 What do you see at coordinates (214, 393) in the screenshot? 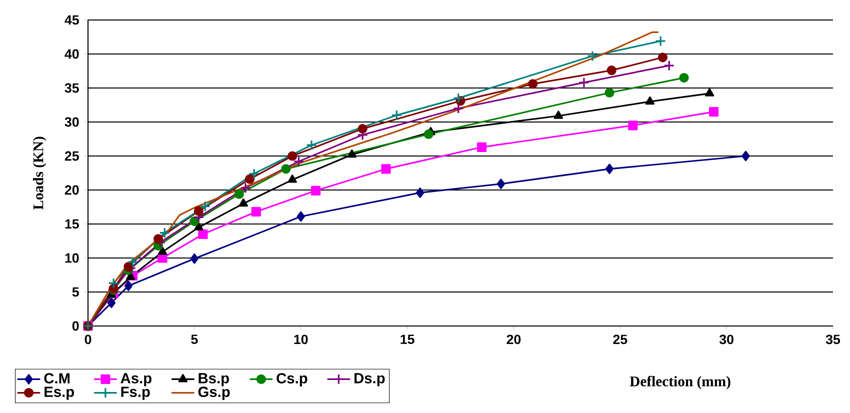
I see `legend-label: Gs.p` at bounding box center [214, 393].